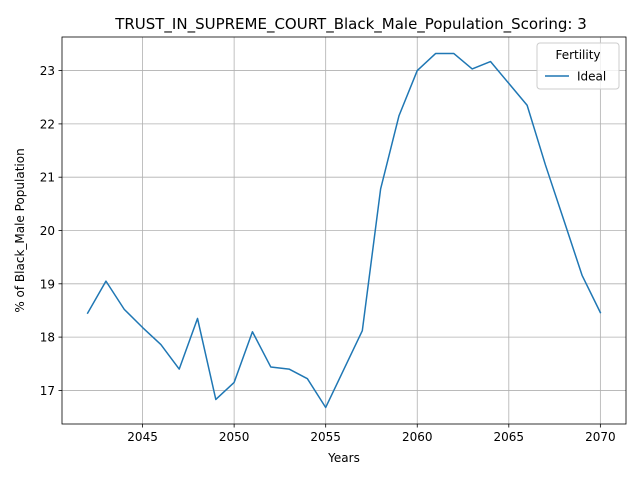  What do you see at coordinates (234, 437) in the screenshot?
I see `x-tick-label: 2050` at bounding box center [234, 437].